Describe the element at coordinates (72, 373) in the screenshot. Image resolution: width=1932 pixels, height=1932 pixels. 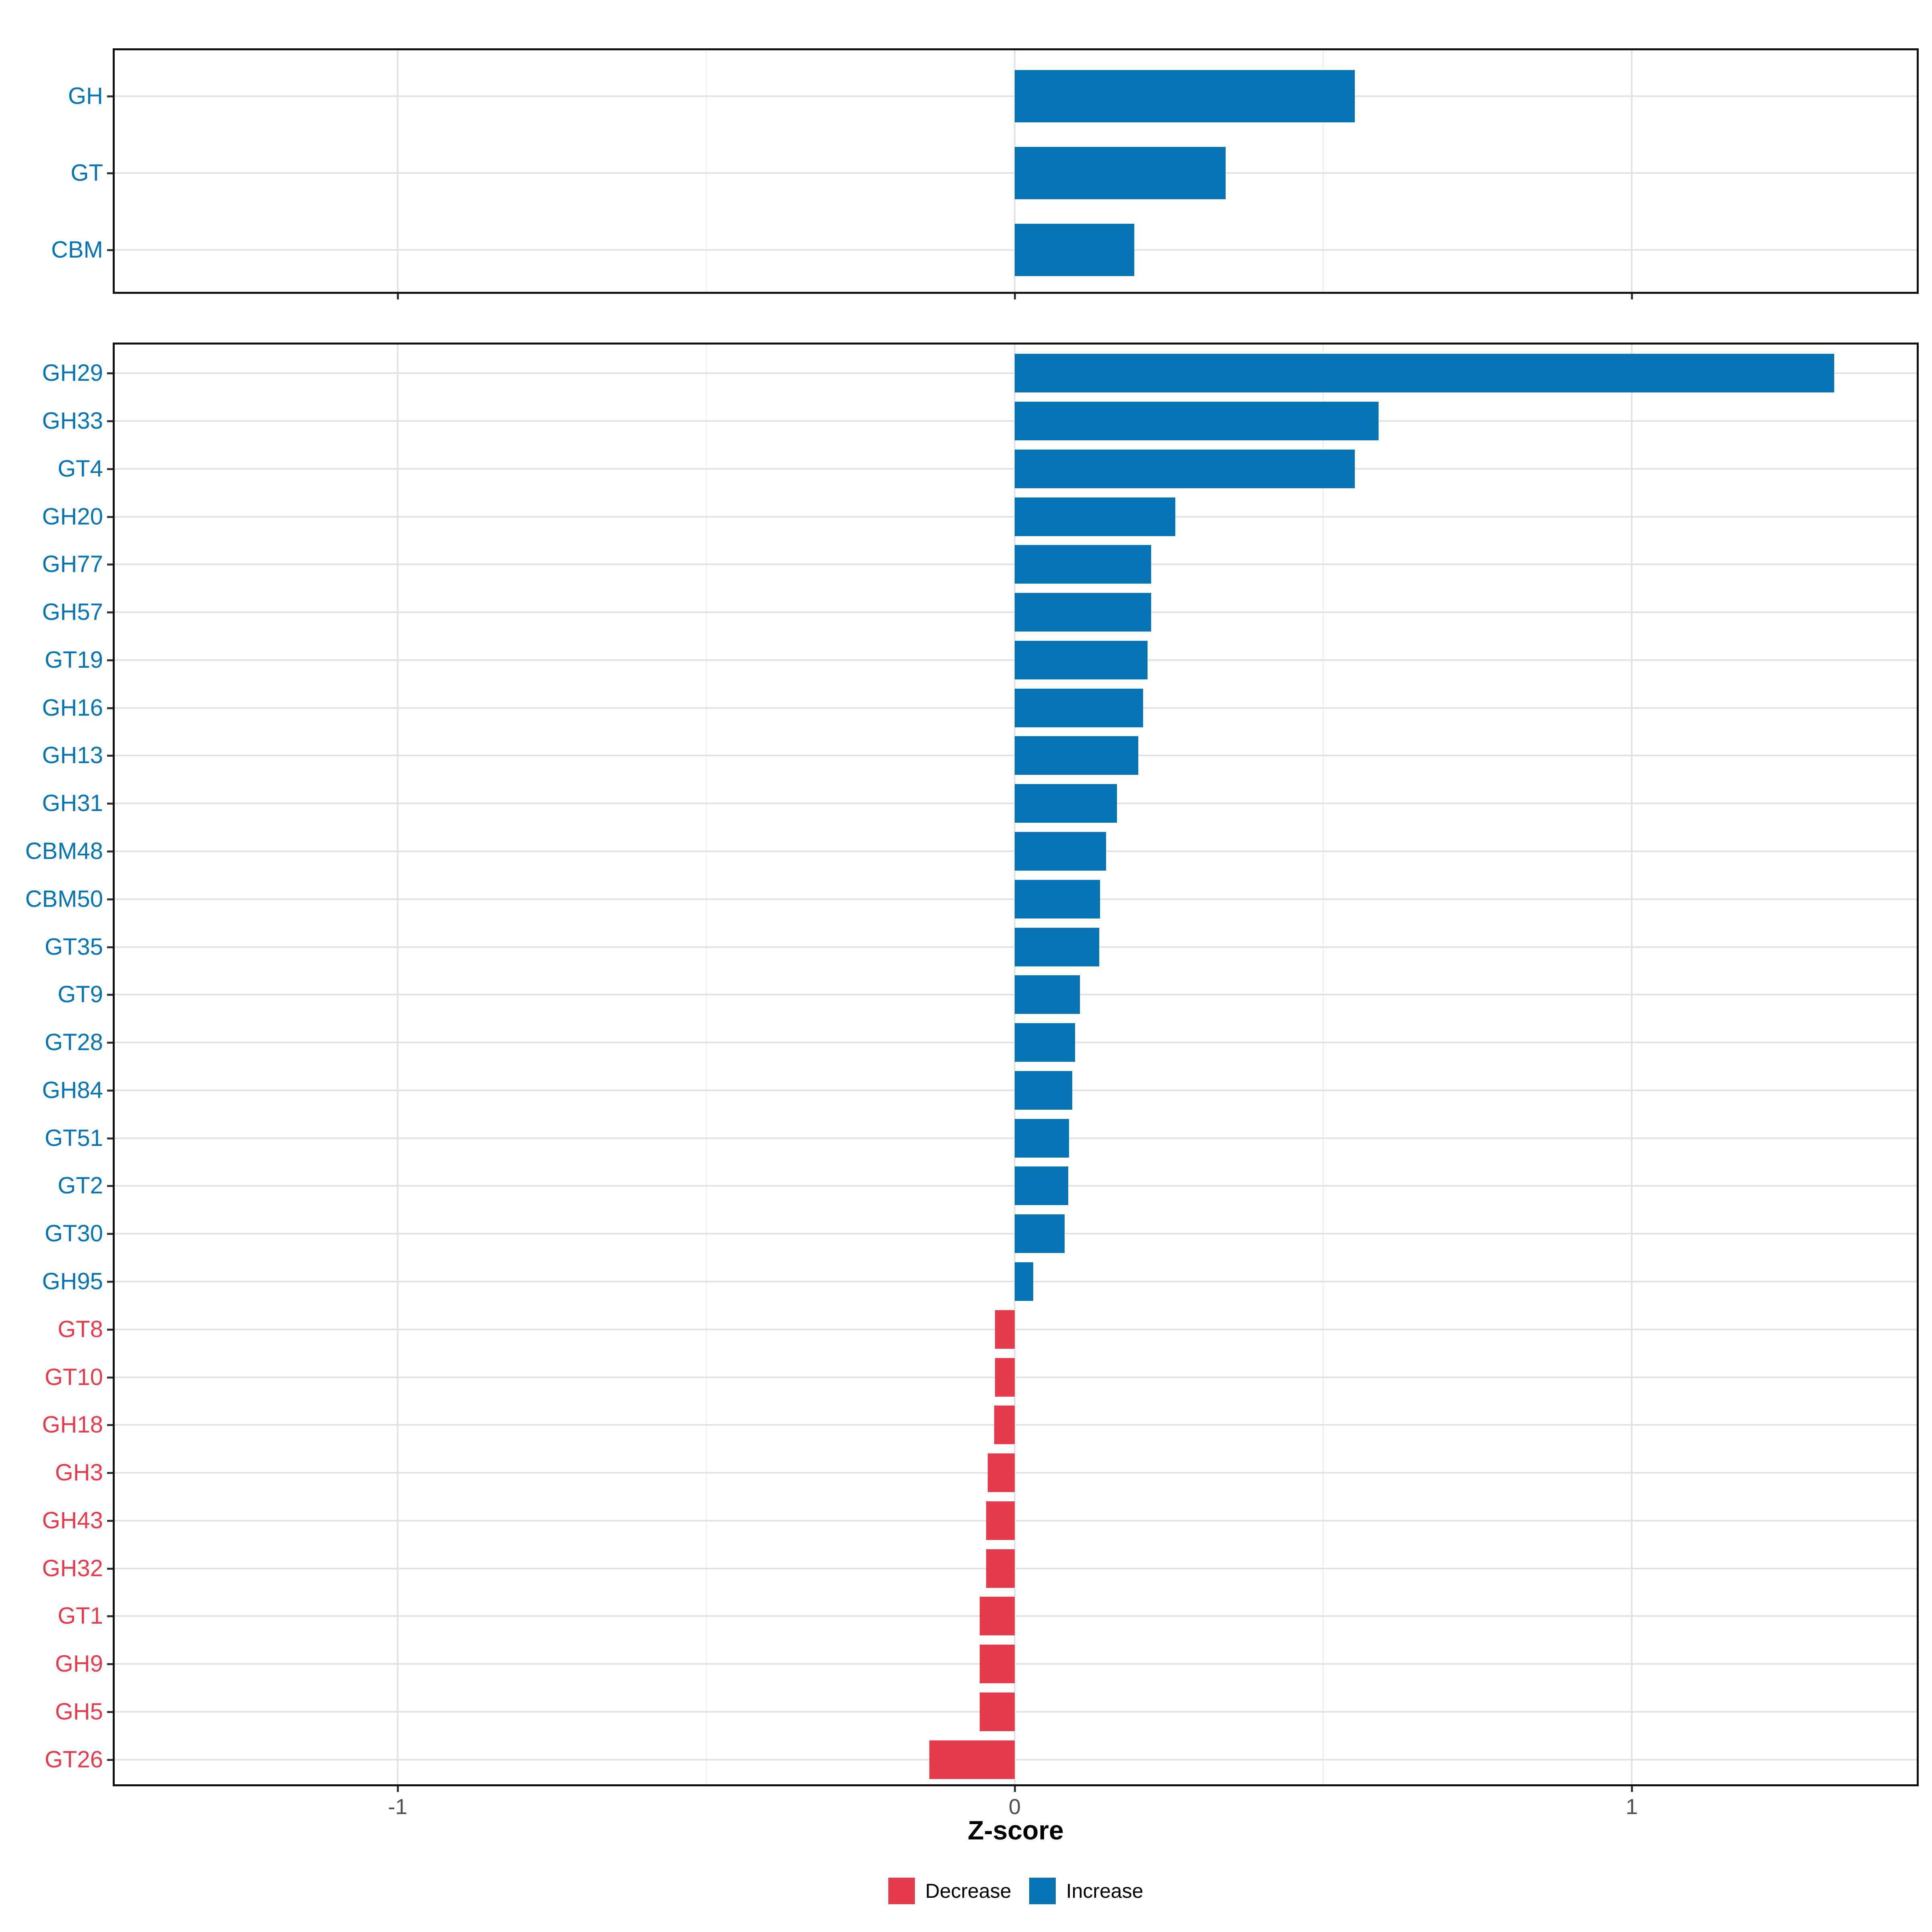
I see `category-label-GH29: GH29` at that location.